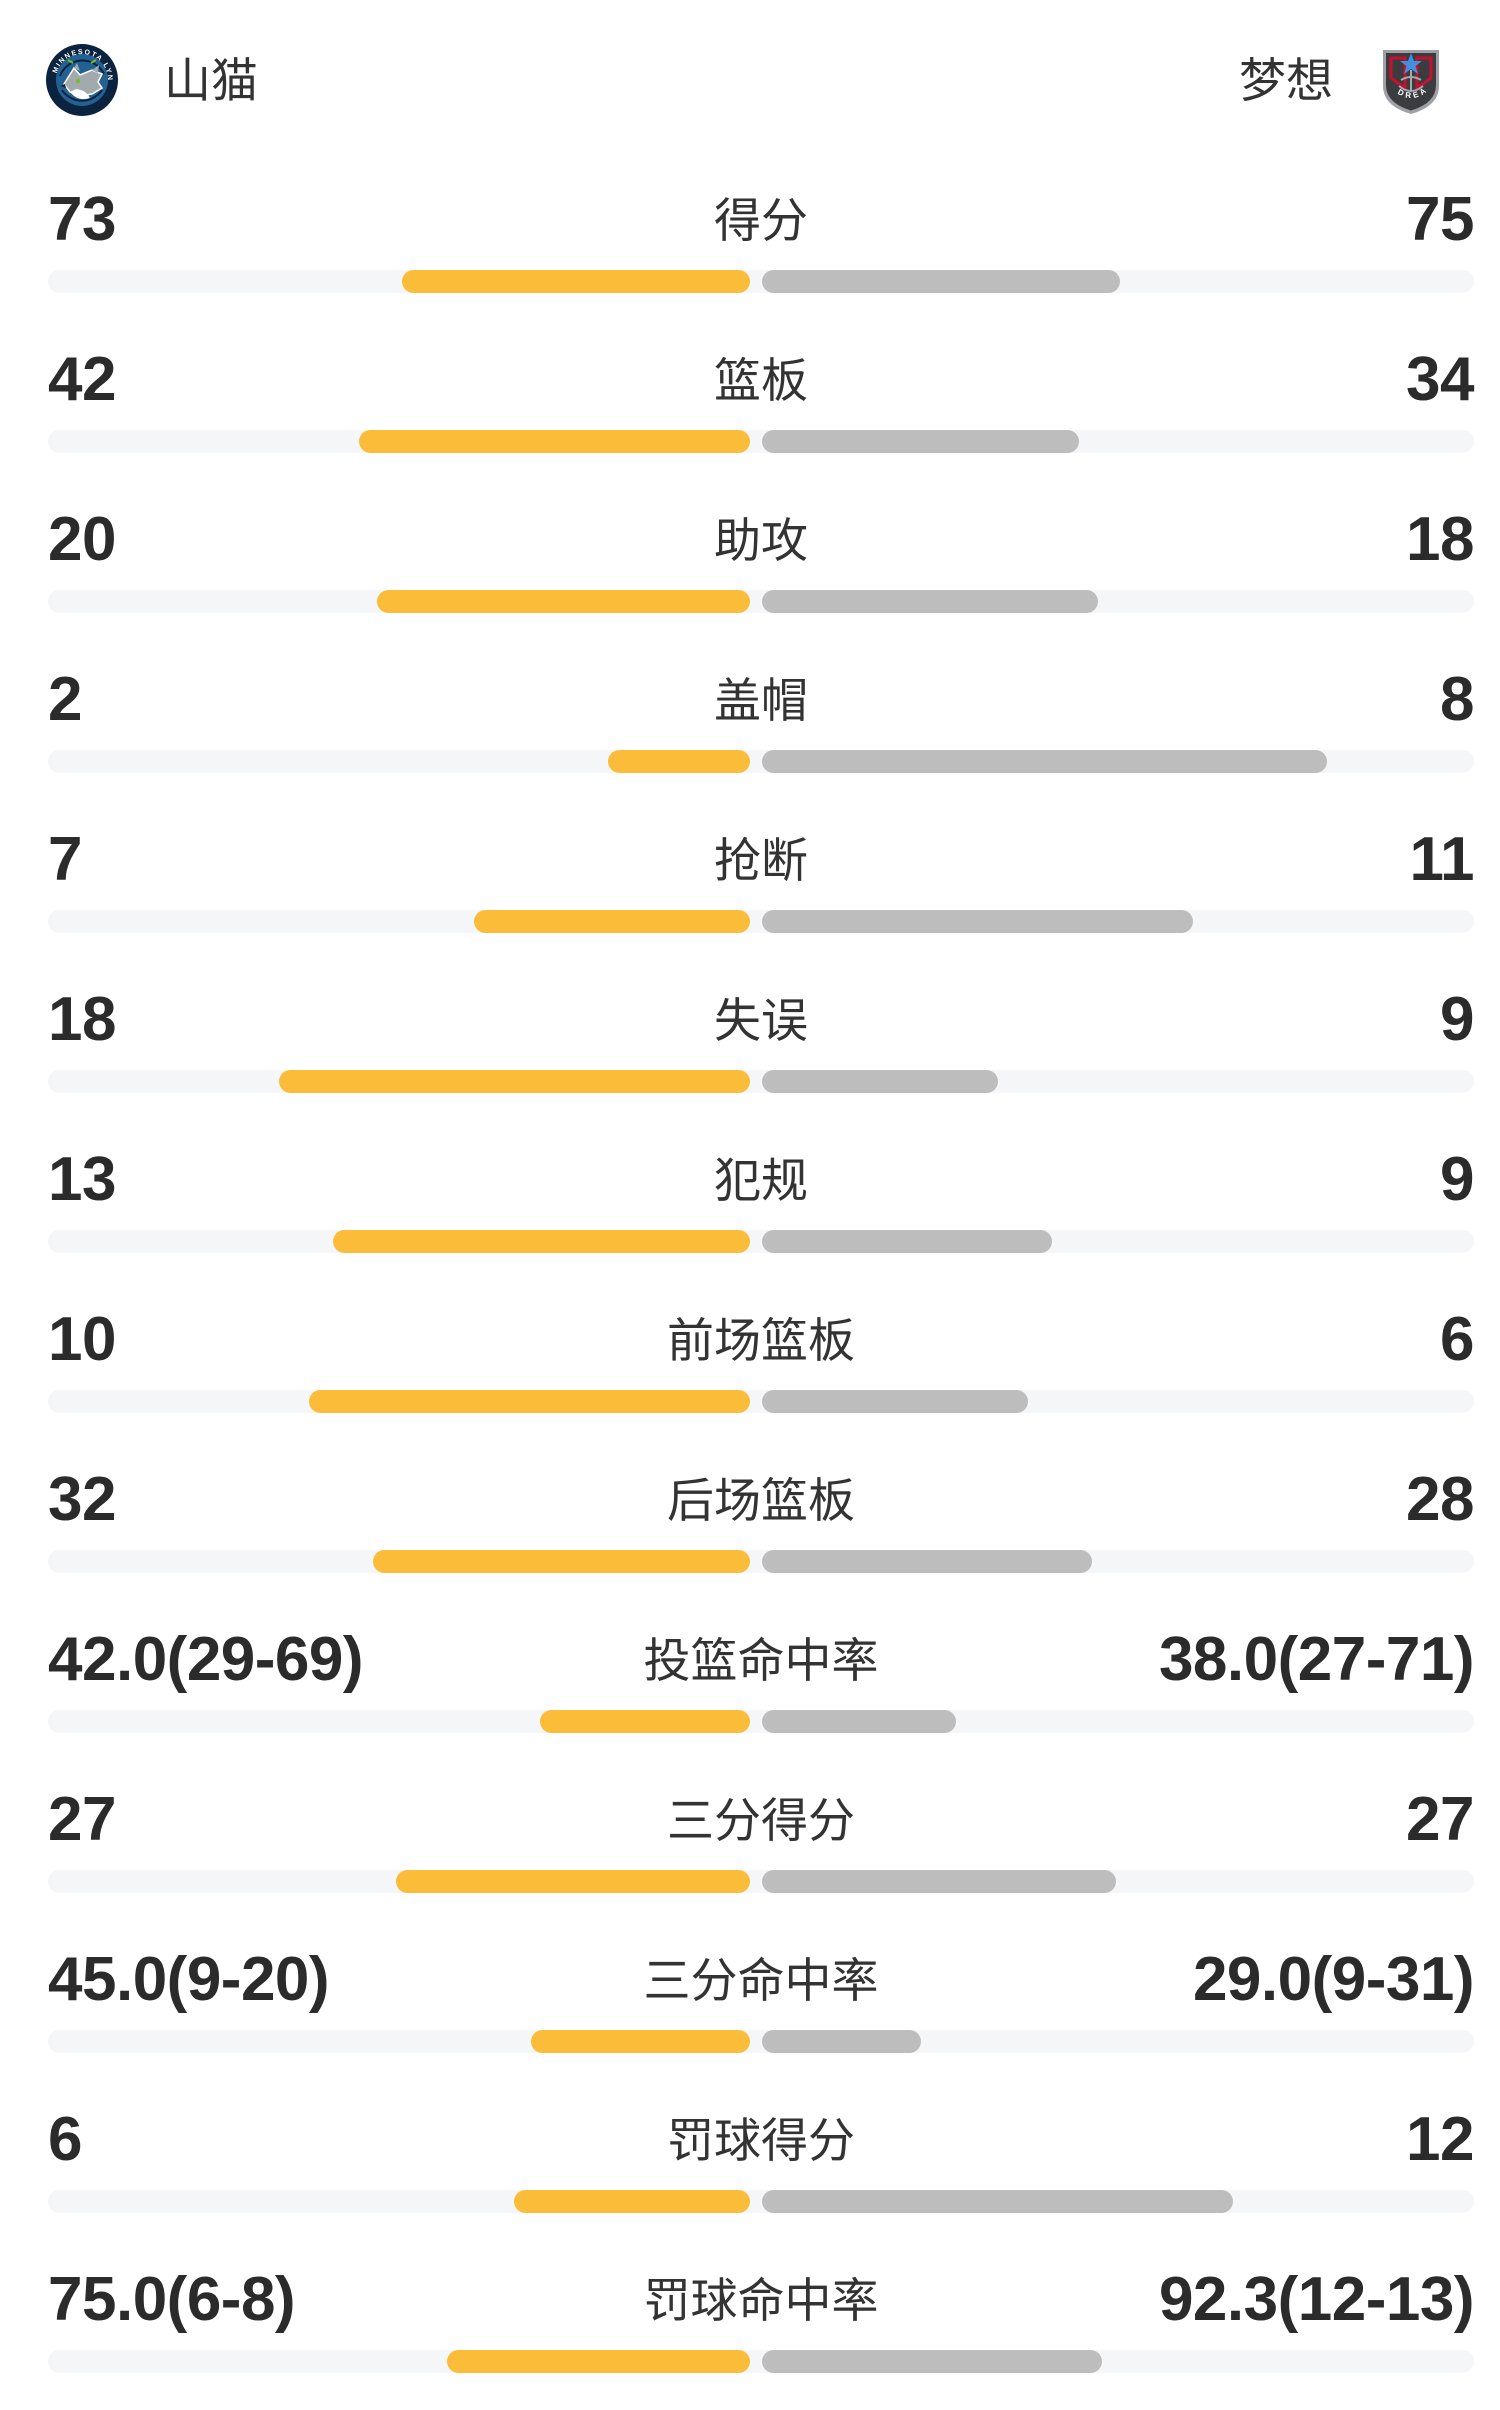 This screenshot has width=1500, height=2410. I want to click on stat-values-line: 75.0(6-8) 罚球命中率 92.3(12-13), so click(761, 2300).